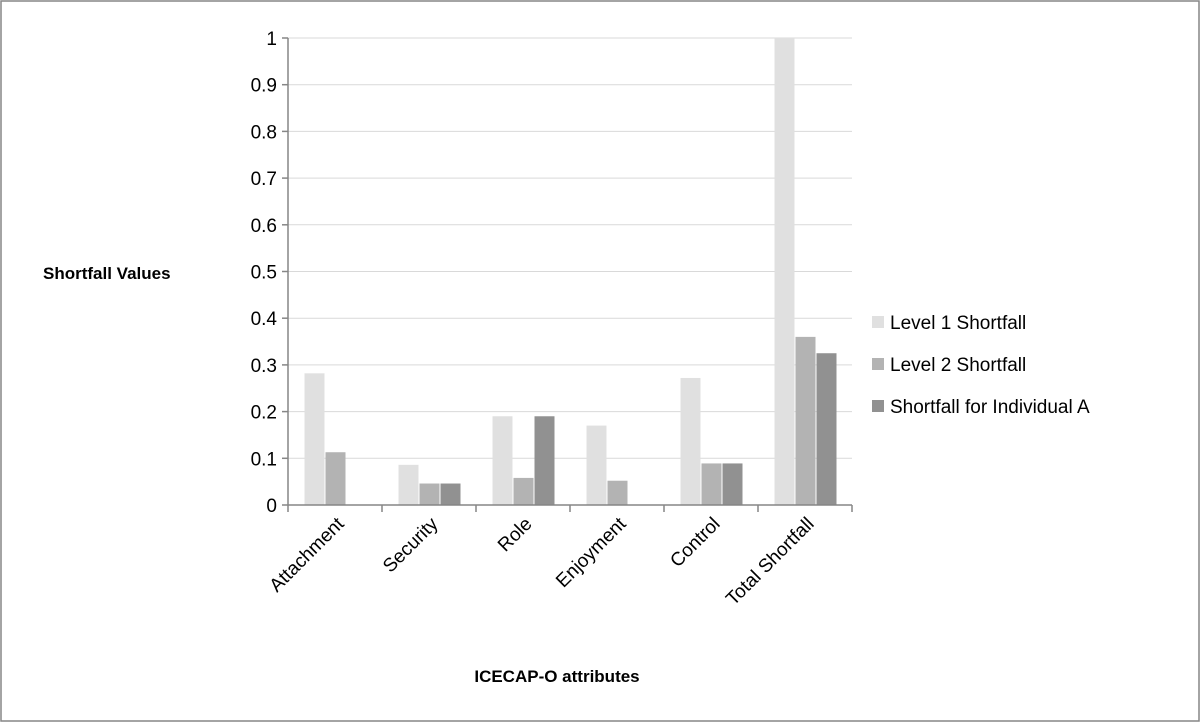 The image size is (1200, 722). What do you see at coordinates (264, 226) in the screenshot?
I see `y-tick-label: 0.6` at bounding box center [264, 226].